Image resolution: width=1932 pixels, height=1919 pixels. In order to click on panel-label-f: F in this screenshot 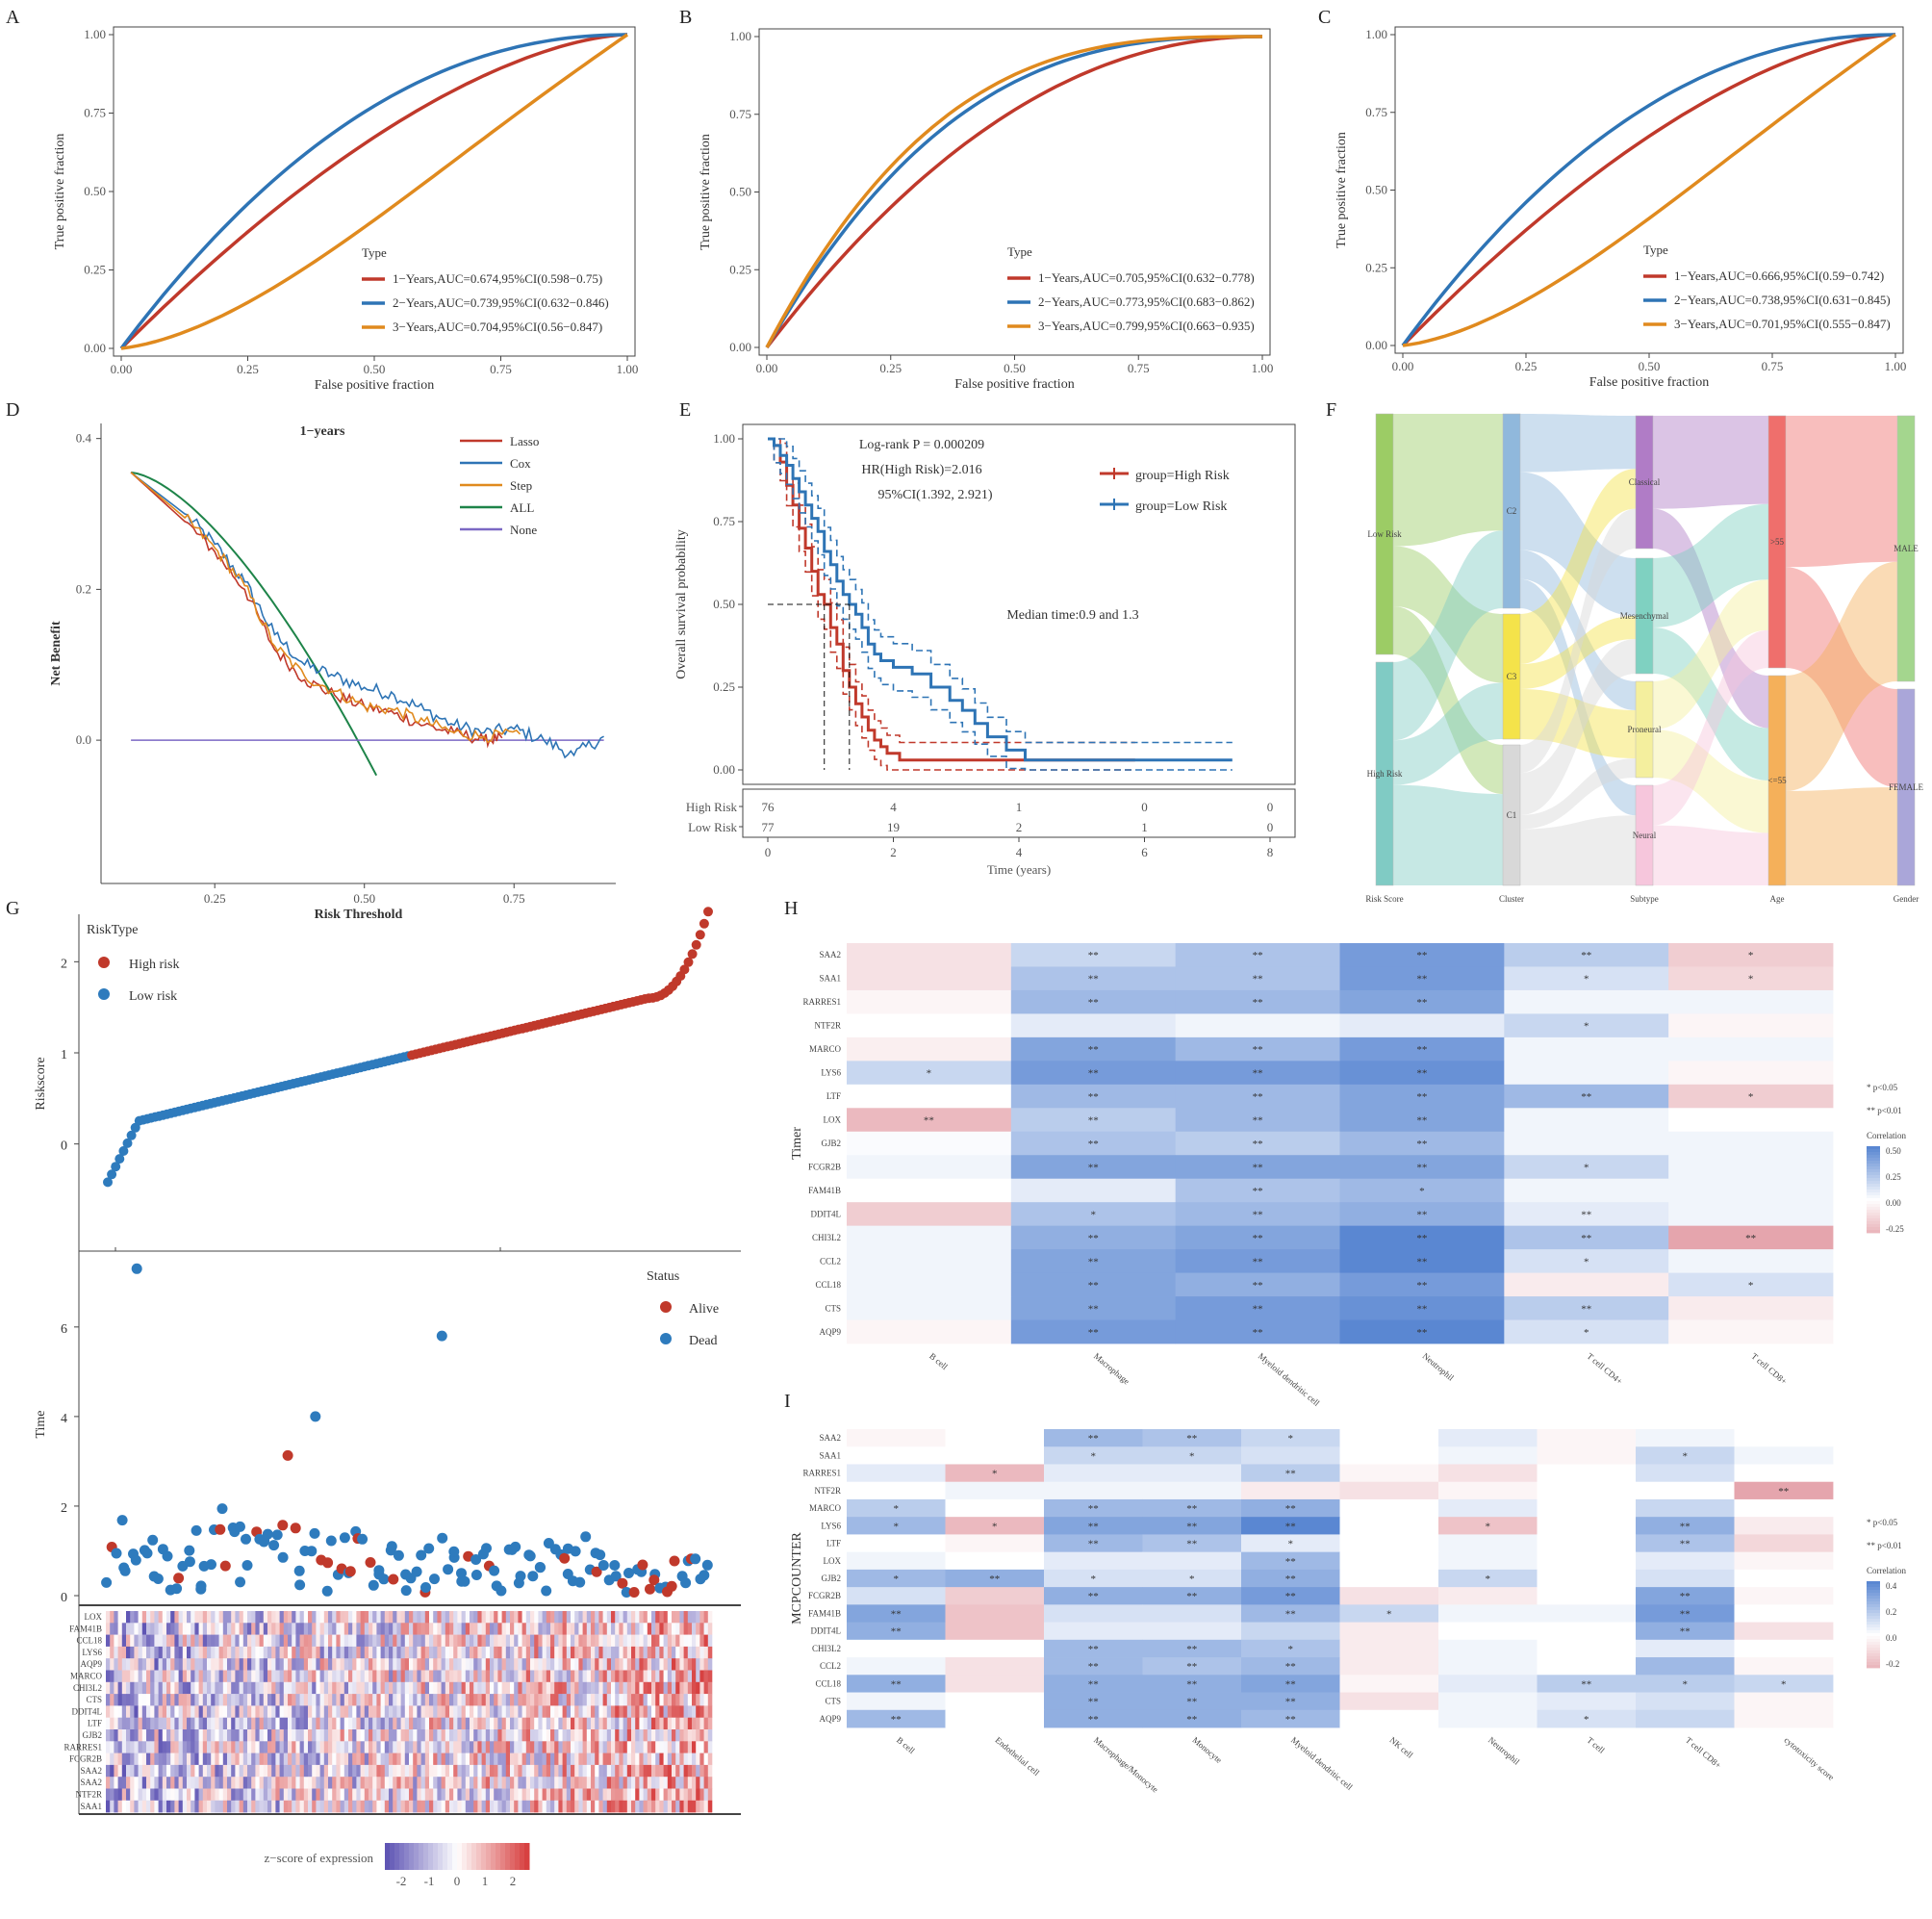, I will do `click(1331, 410)`.